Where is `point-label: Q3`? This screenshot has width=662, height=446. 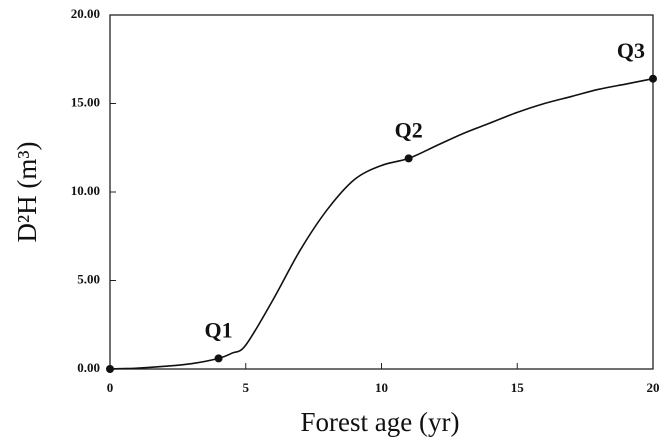 point-label: Q3 is located at coordinates (631, 50).